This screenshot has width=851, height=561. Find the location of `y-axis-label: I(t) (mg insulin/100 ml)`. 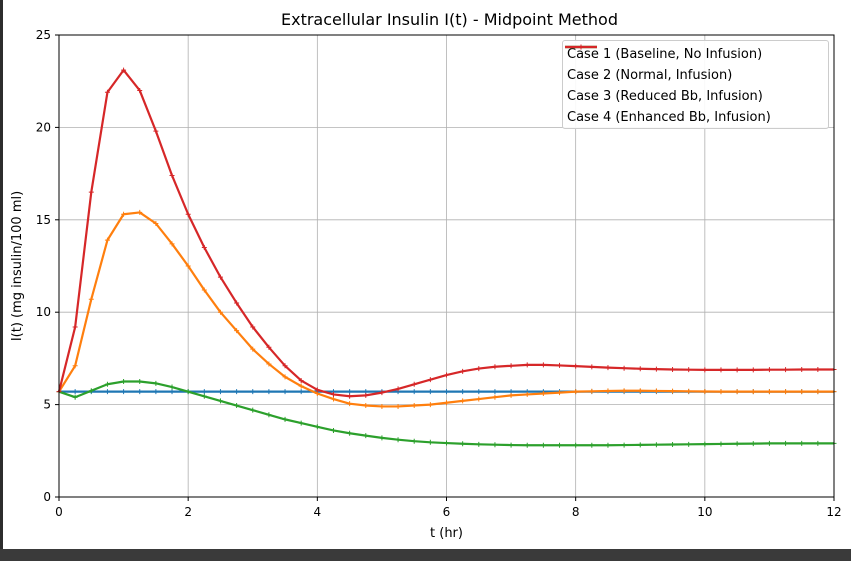

y-axis-label: I(t) (mg insulin/100 ml) is located at coordinates (17, 266).